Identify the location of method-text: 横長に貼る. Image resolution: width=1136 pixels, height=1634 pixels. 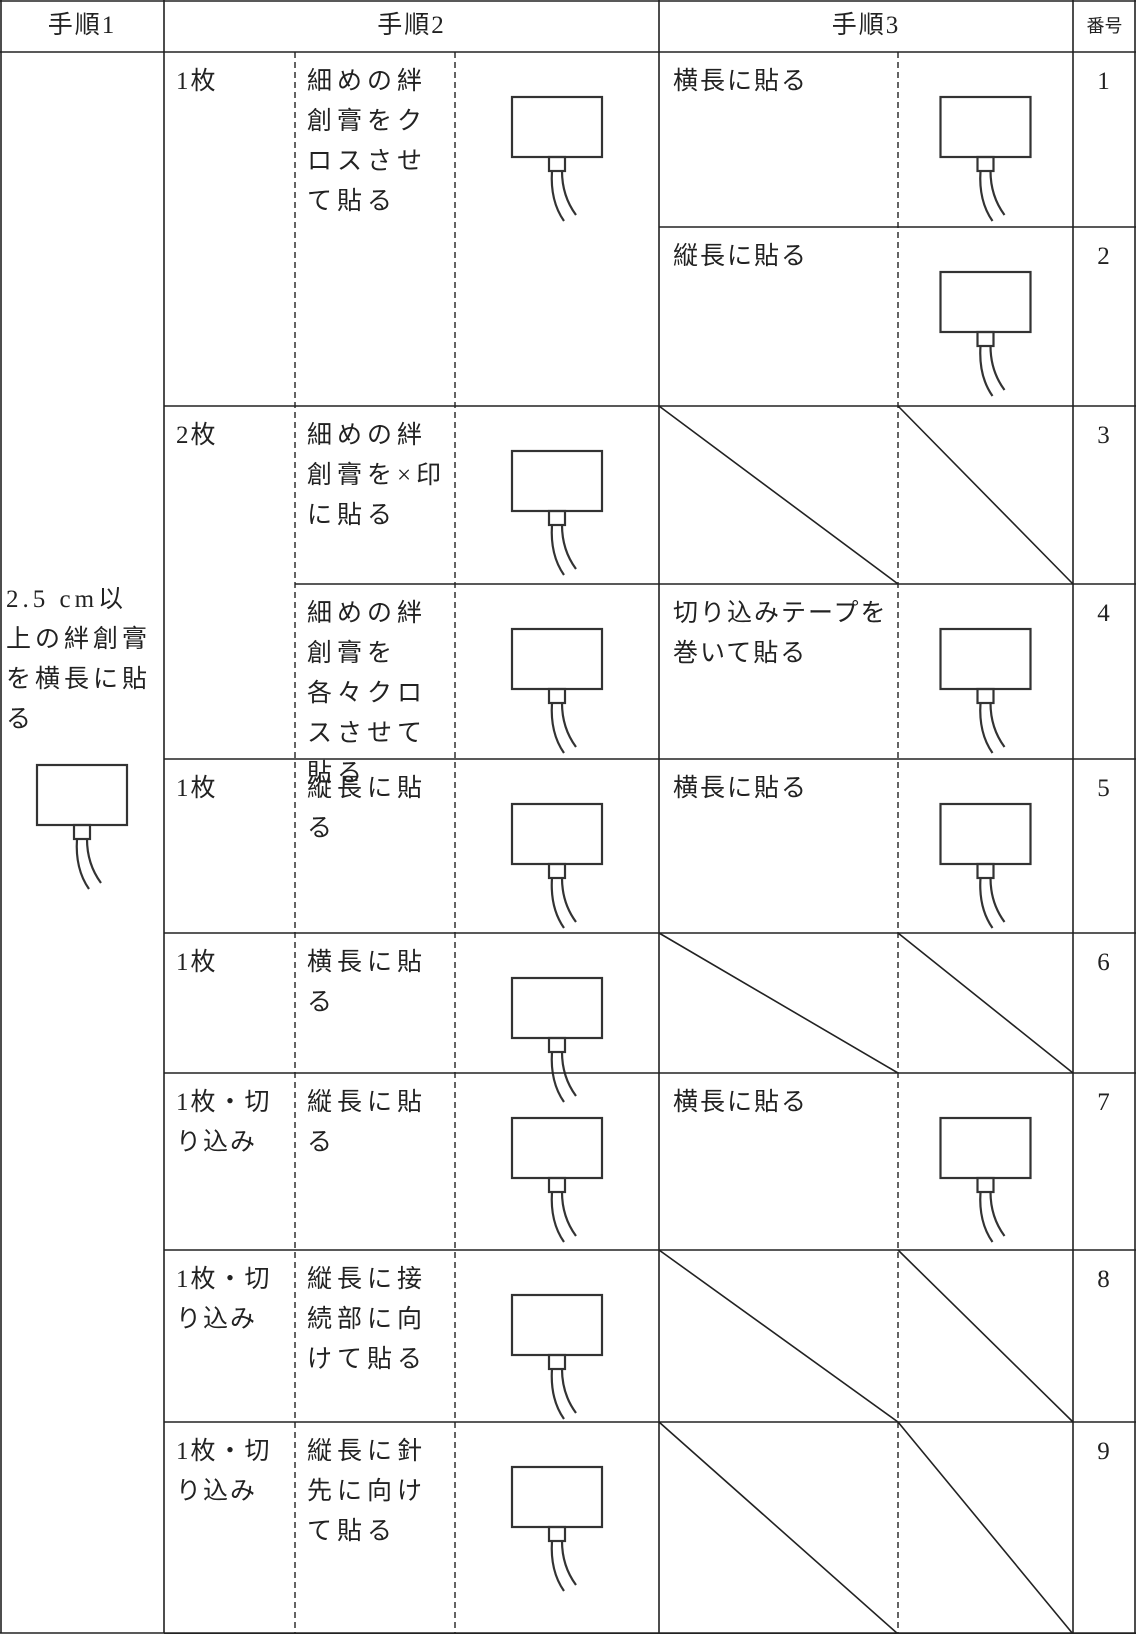
(367, 982).